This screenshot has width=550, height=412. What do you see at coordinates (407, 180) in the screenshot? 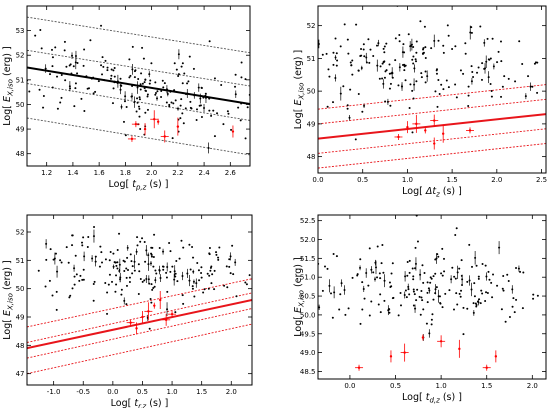
I see `x-tick-label: 1.0` at bounding box center [407, 180].